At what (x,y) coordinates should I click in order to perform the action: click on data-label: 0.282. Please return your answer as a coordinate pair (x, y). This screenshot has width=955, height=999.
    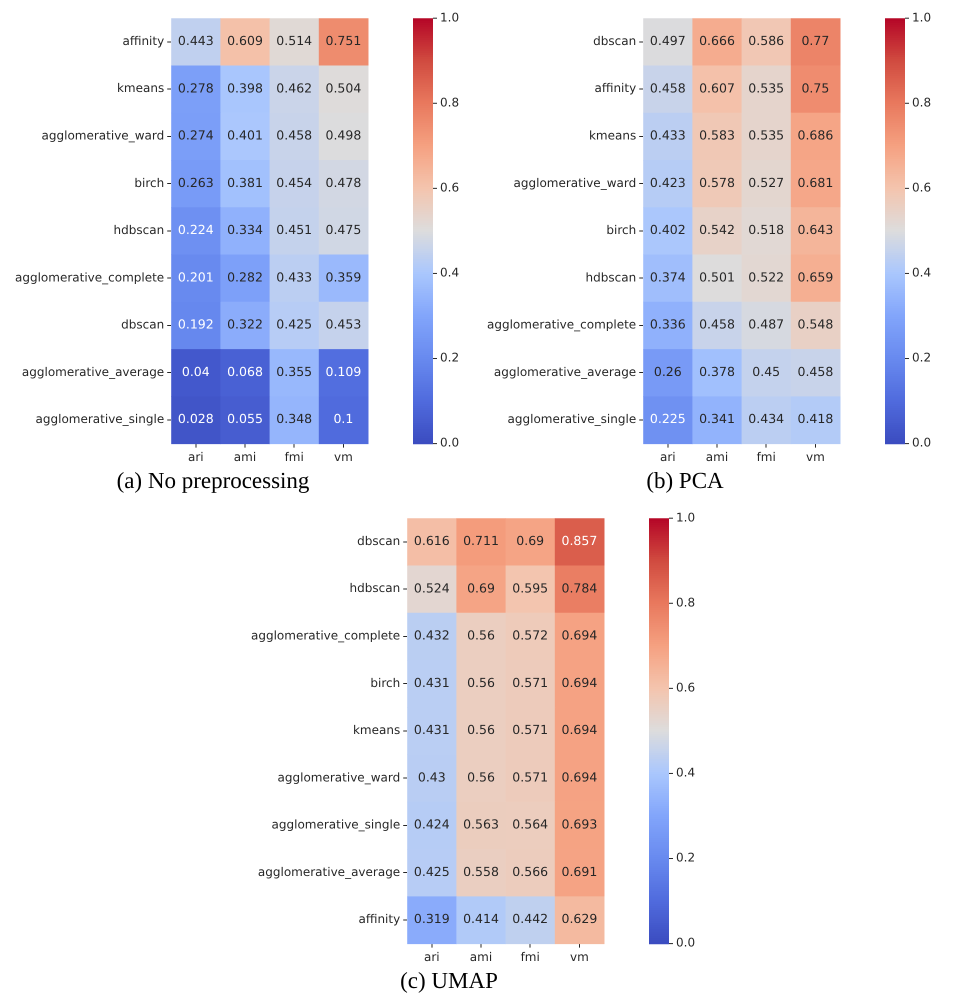
    Looking at the image, I should click on (245, 276).